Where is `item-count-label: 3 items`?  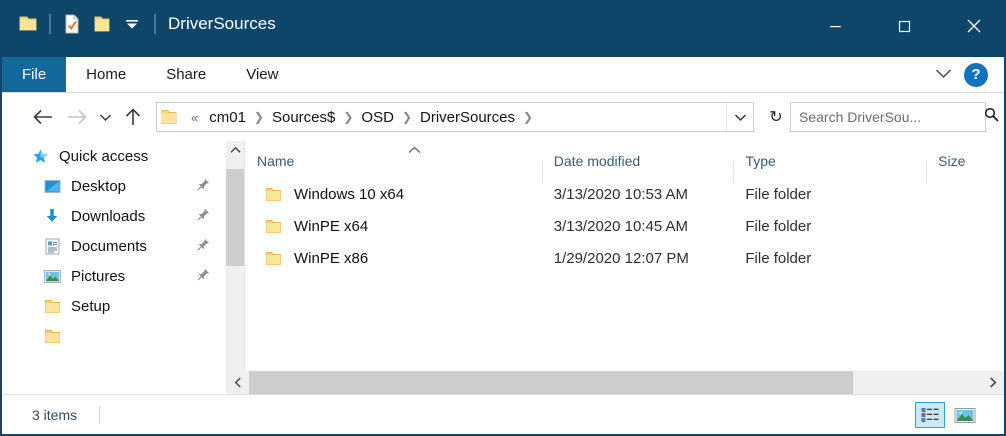 item-count-label: 3 items is located at coordinates (55, 415).